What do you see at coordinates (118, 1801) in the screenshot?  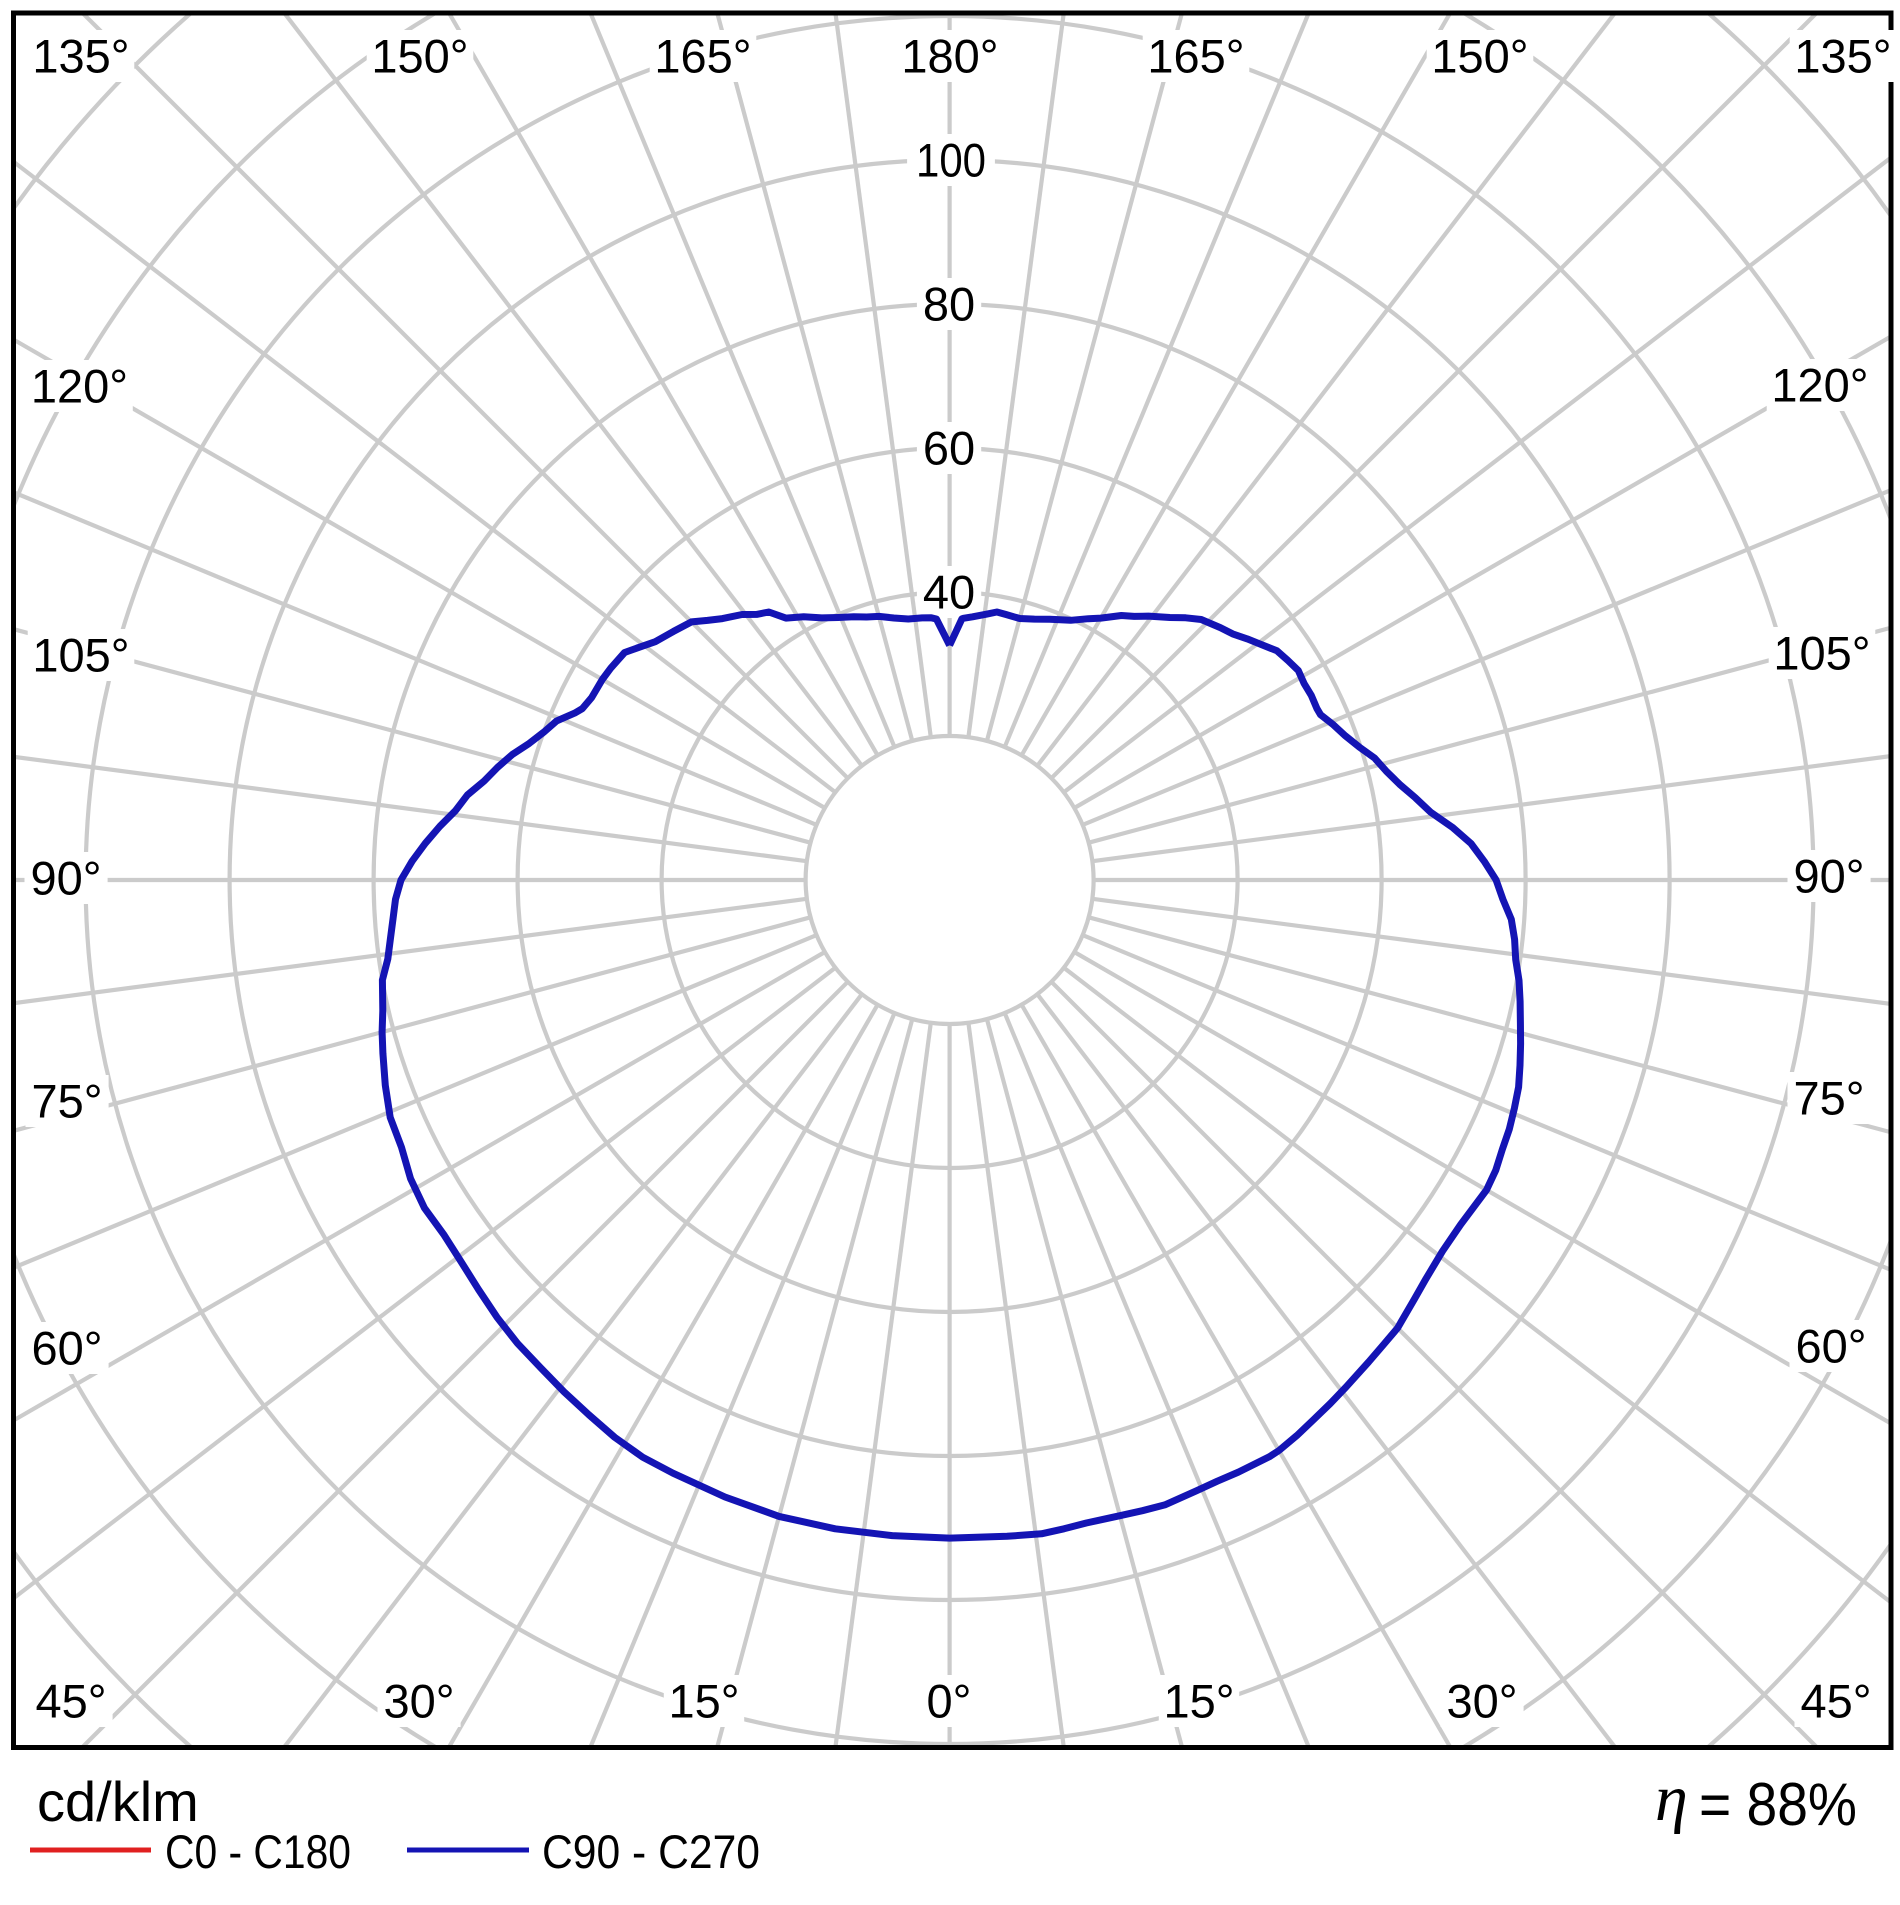 I see `svg-text: cd/klm` at bounding box center [118, 1801].